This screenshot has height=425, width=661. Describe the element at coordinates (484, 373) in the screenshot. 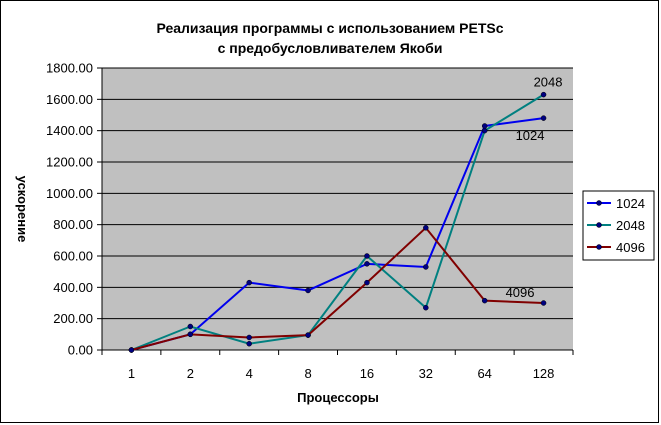

I see `x-tick-label: 64` at that location.